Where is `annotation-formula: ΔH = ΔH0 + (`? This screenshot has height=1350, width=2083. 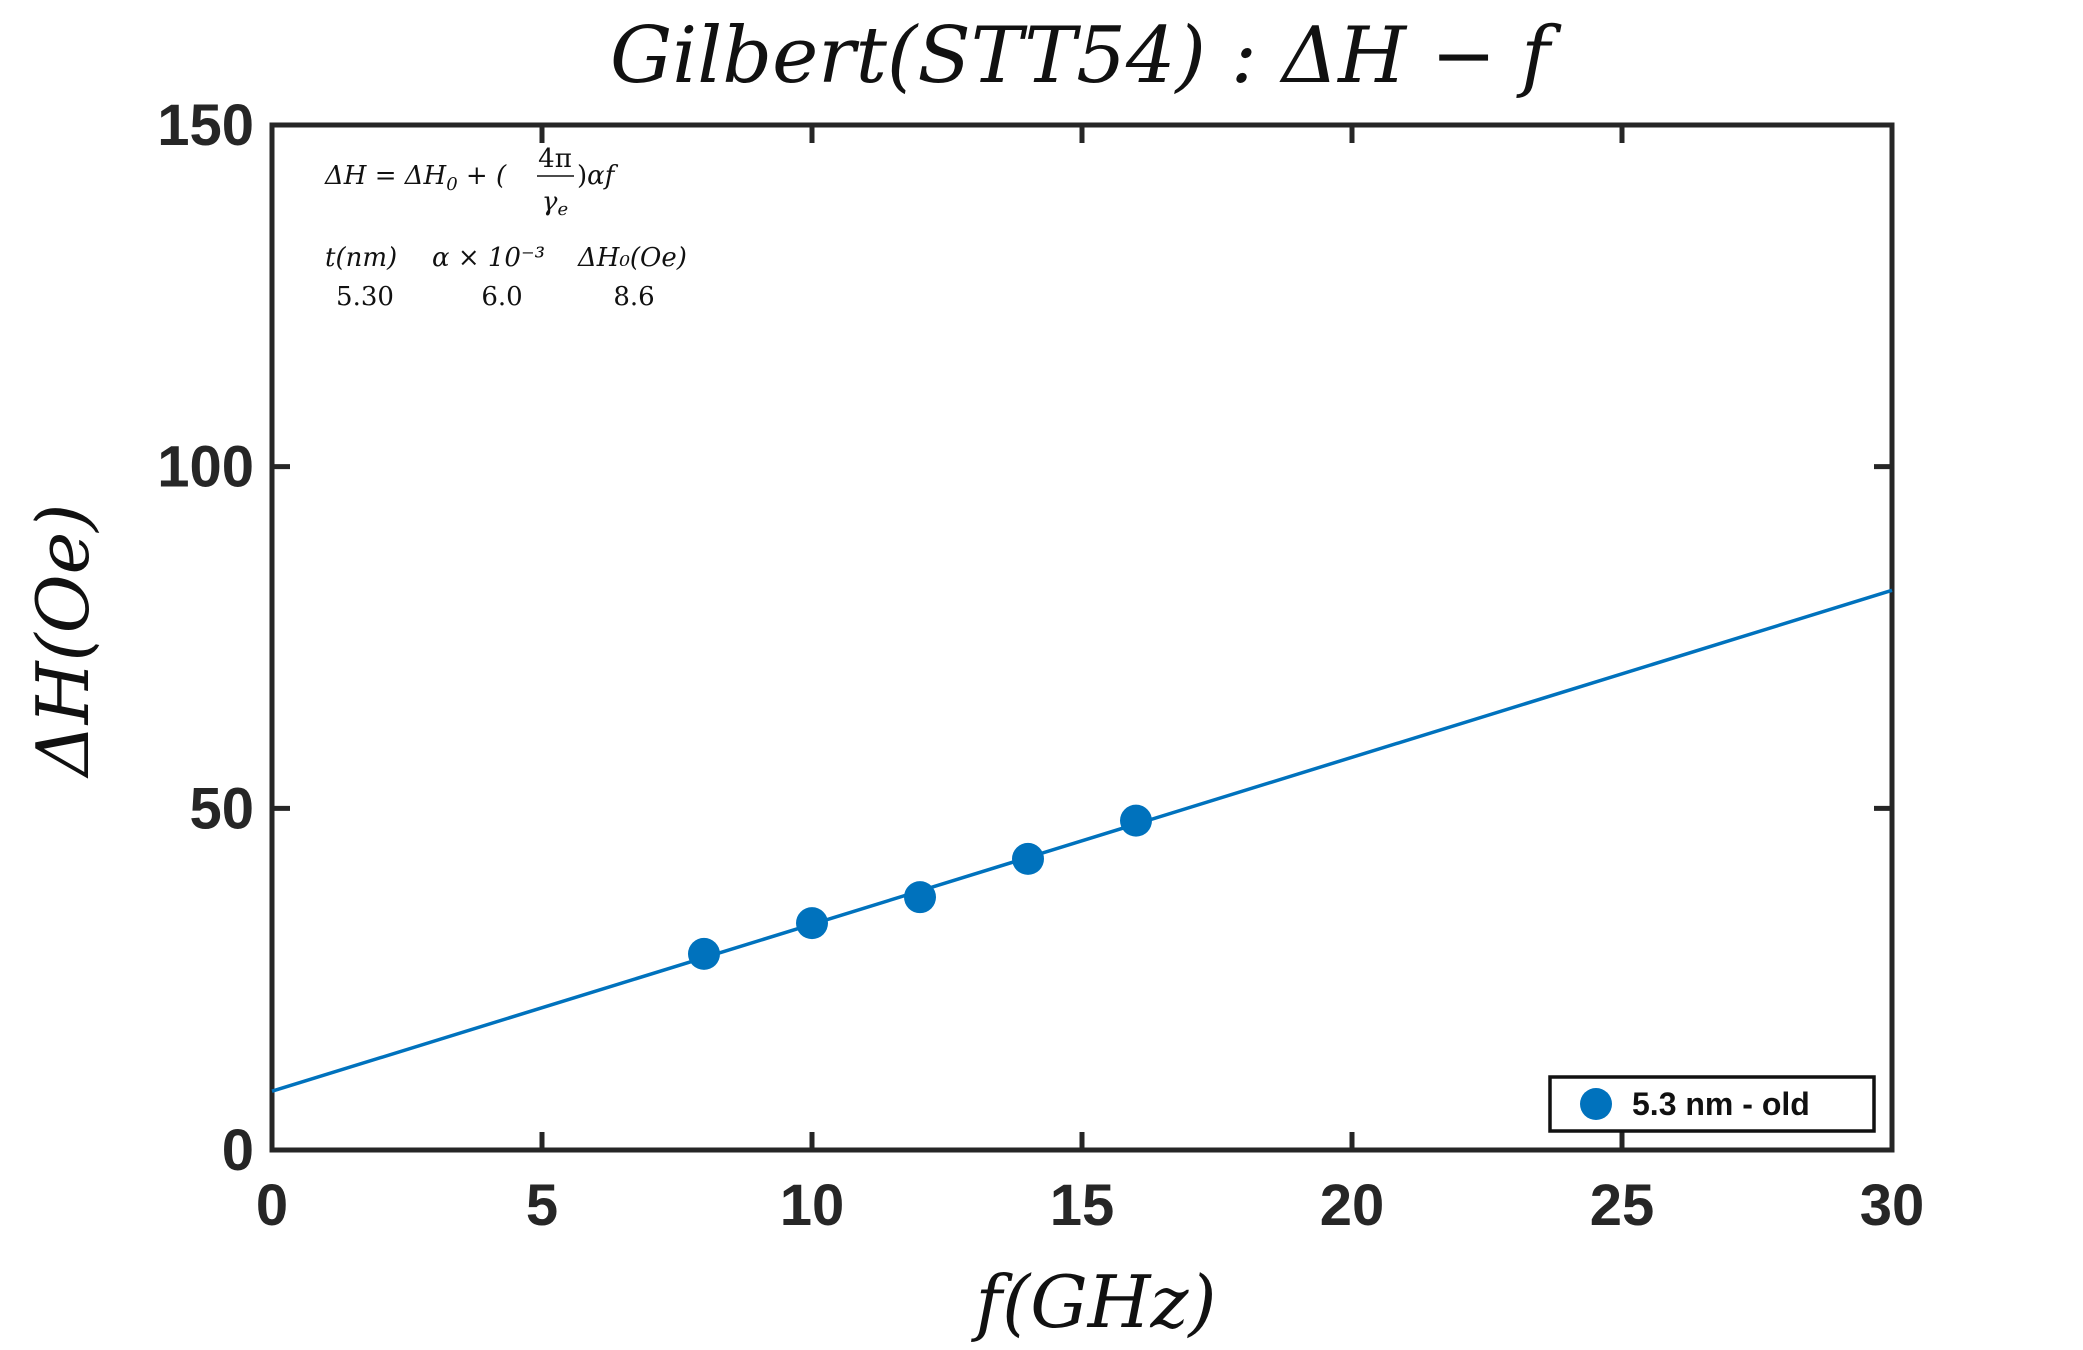 annotation-formula: ΔH = ΔH0 + ( is located at coordinates (415, 178).